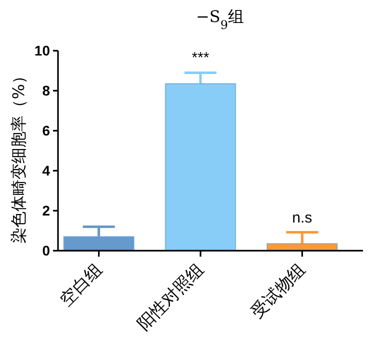 The width and height of the screenshot is (375, 347). Describe the element at coordinates (42, 50) in the screenshot. I see `y-tick-label: 10` at that location.